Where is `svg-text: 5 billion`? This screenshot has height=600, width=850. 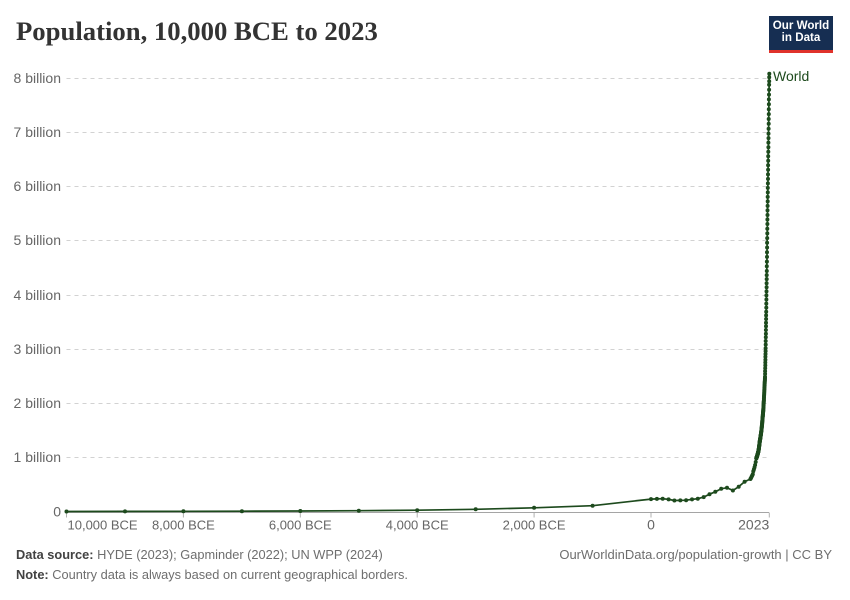
svg-text: 5 billion is located at coordinates (37, 240).